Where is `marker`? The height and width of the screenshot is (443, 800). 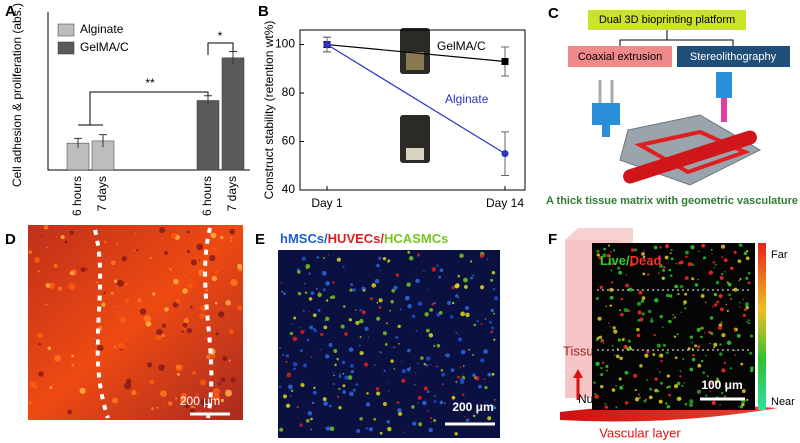 marker is located at coordinates (505, 62).